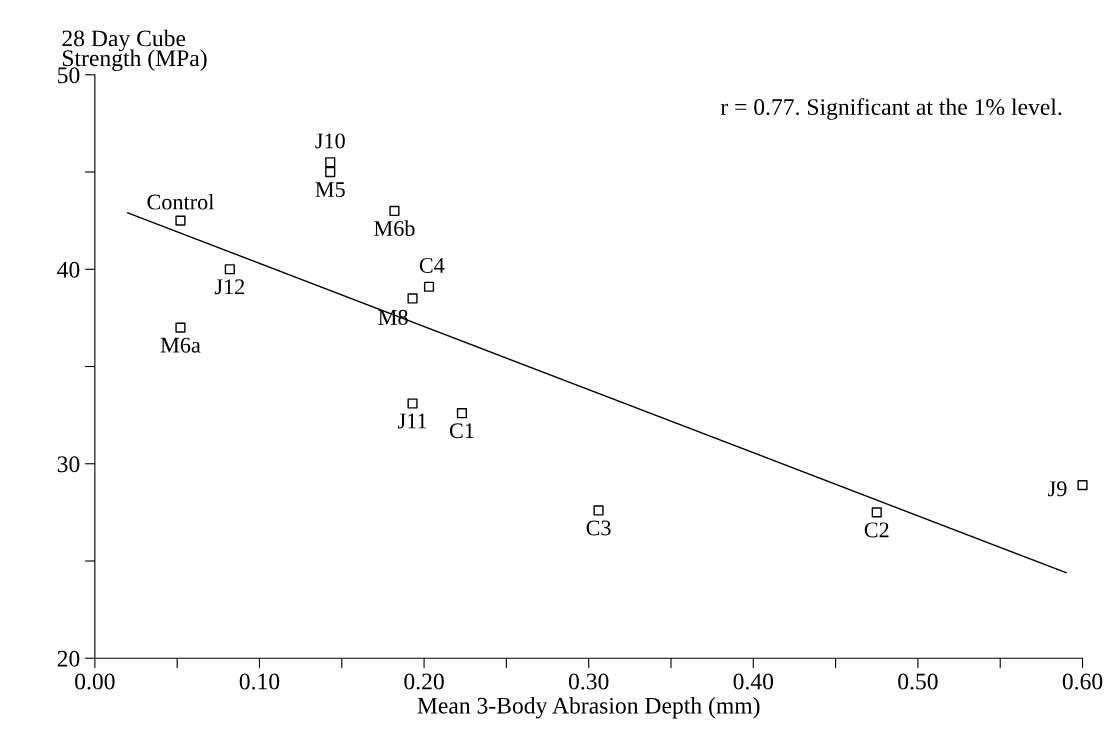 Image resolution: width=1116 pixels, height=748 pixels. Describe the element at coordinates (229, 287) in the screenshot. I see `annotation: J12` at that location.